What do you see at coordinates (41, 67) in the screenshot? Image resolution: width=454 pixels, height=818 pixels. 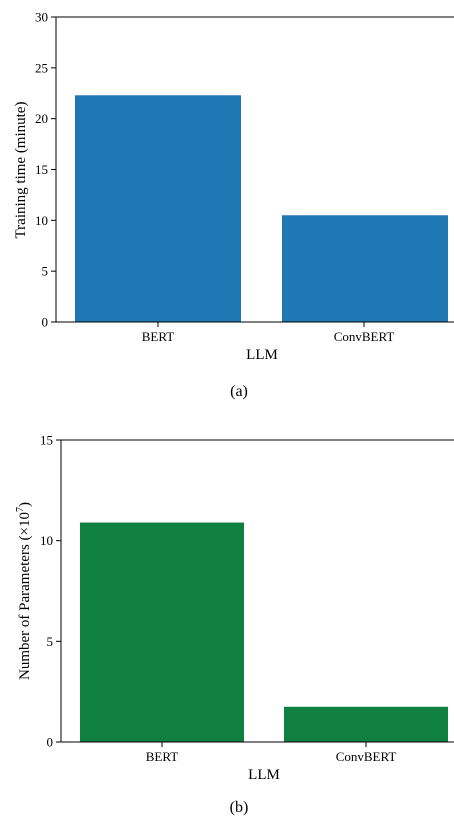 I see `y-tick-label: 25` at bounding box center [41, 67].